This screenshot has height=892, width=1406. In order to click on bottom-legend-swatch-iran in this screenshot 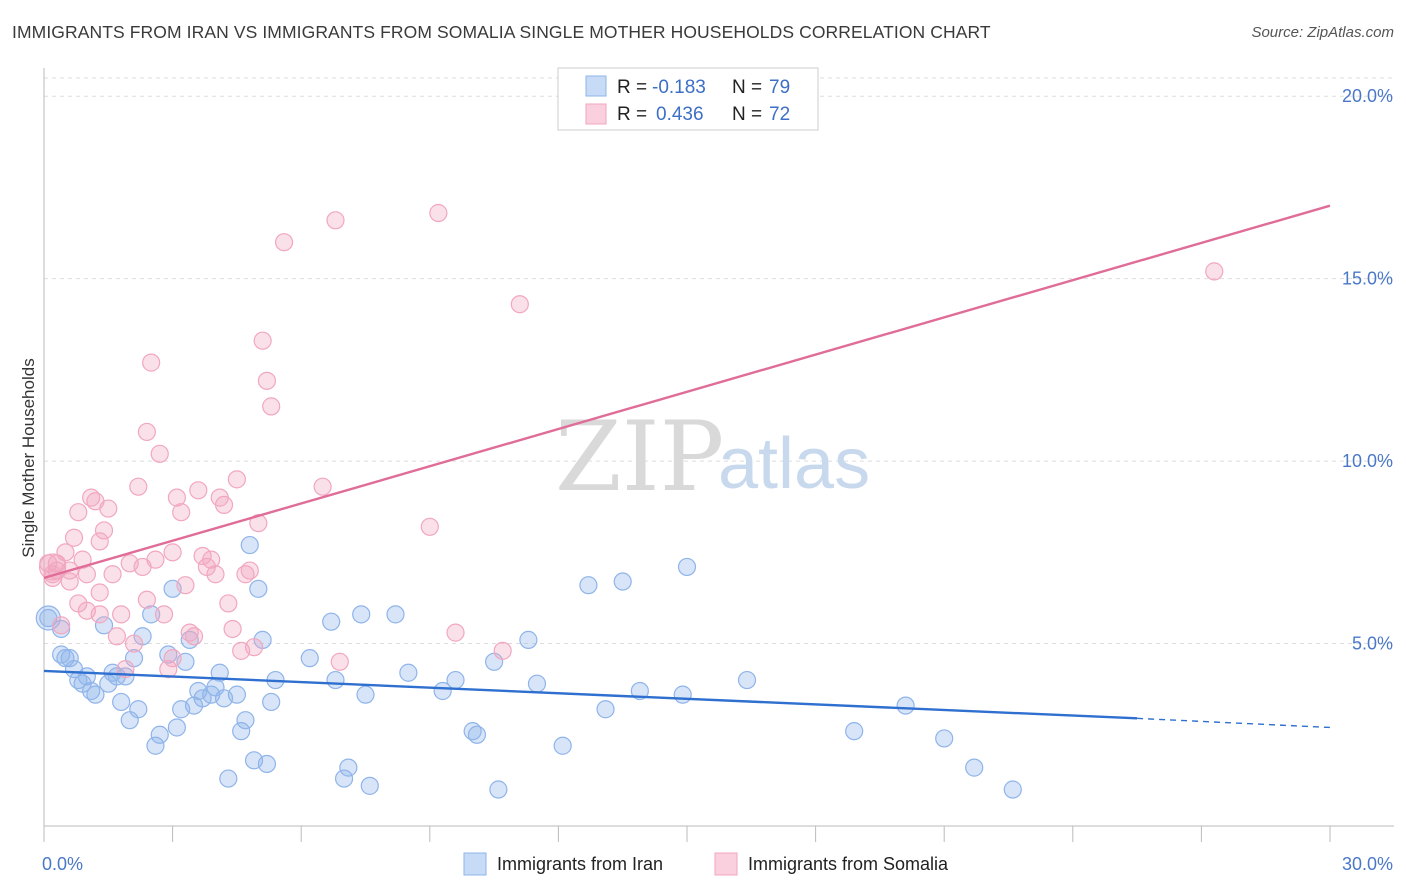, I will do `click(475, 864)`.